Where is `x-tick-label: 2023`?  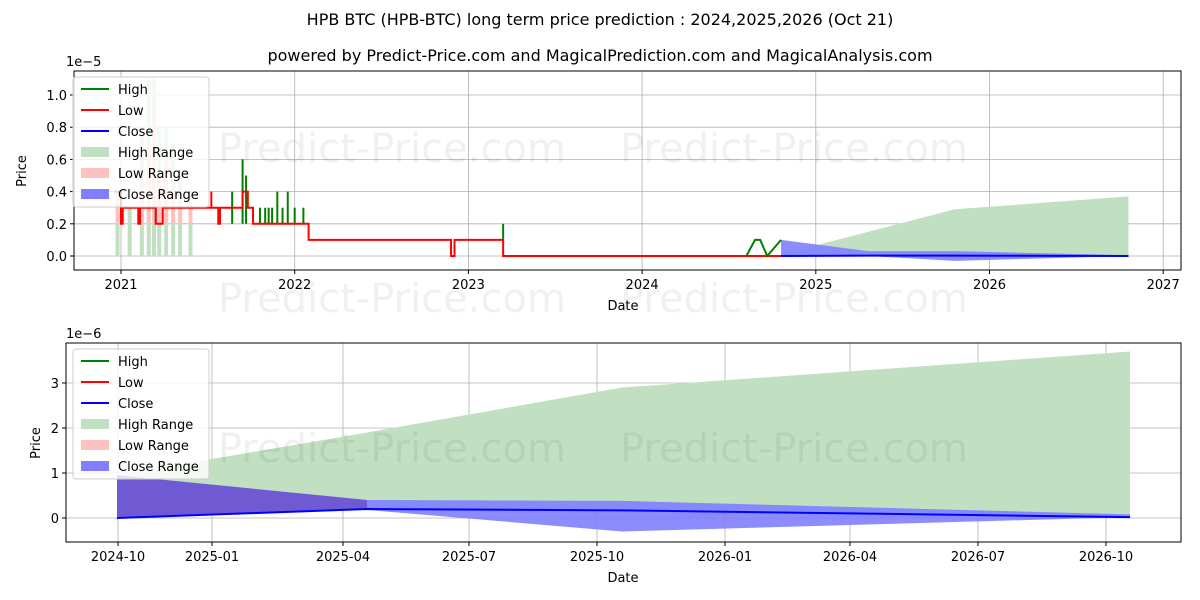 x-tick-label: 2023 is located at coordinates (468, 285).